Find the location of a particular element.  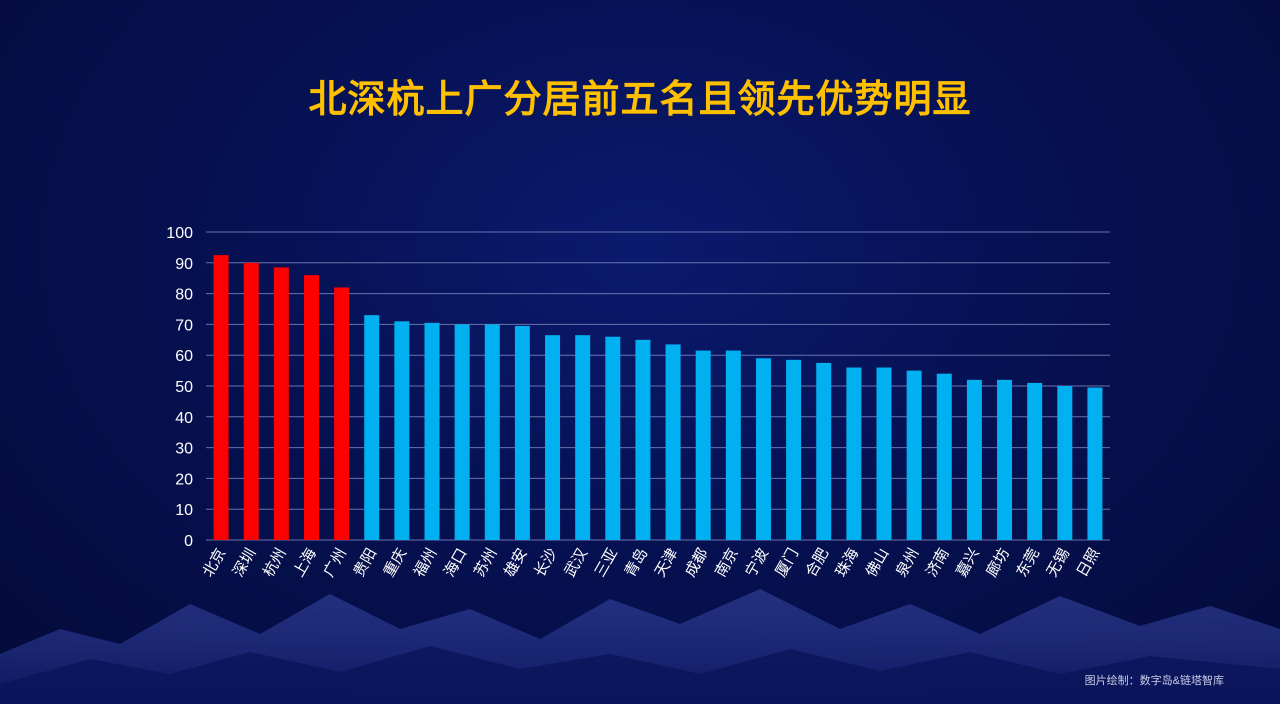

x-category-label: 泉州 is located at coordinates (908, 563).